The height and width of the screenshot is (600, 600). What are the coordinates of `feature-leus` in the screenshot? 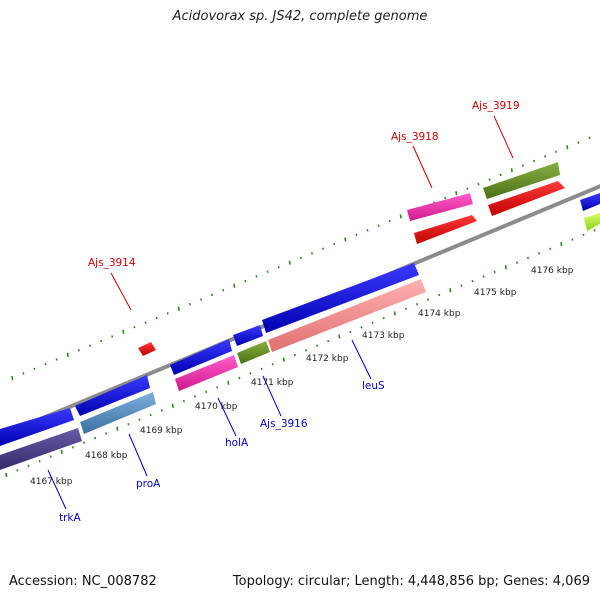 It's located at (347, 315).